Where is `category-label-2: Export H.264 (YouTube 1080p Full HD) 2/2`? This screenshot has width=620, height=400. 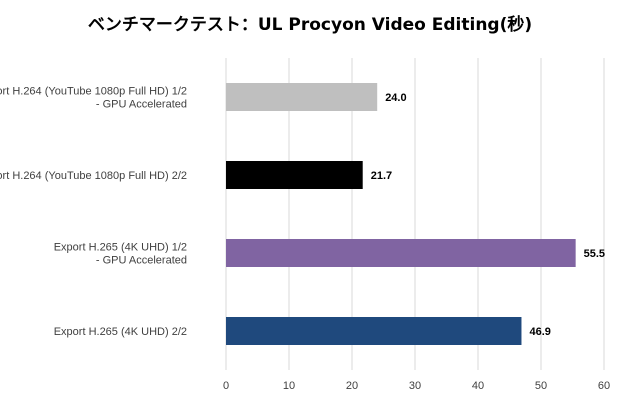
category-label-2: Export H.264 (YouTube 1080p Full HD) 2/2 is located at coordinates (93, 176).